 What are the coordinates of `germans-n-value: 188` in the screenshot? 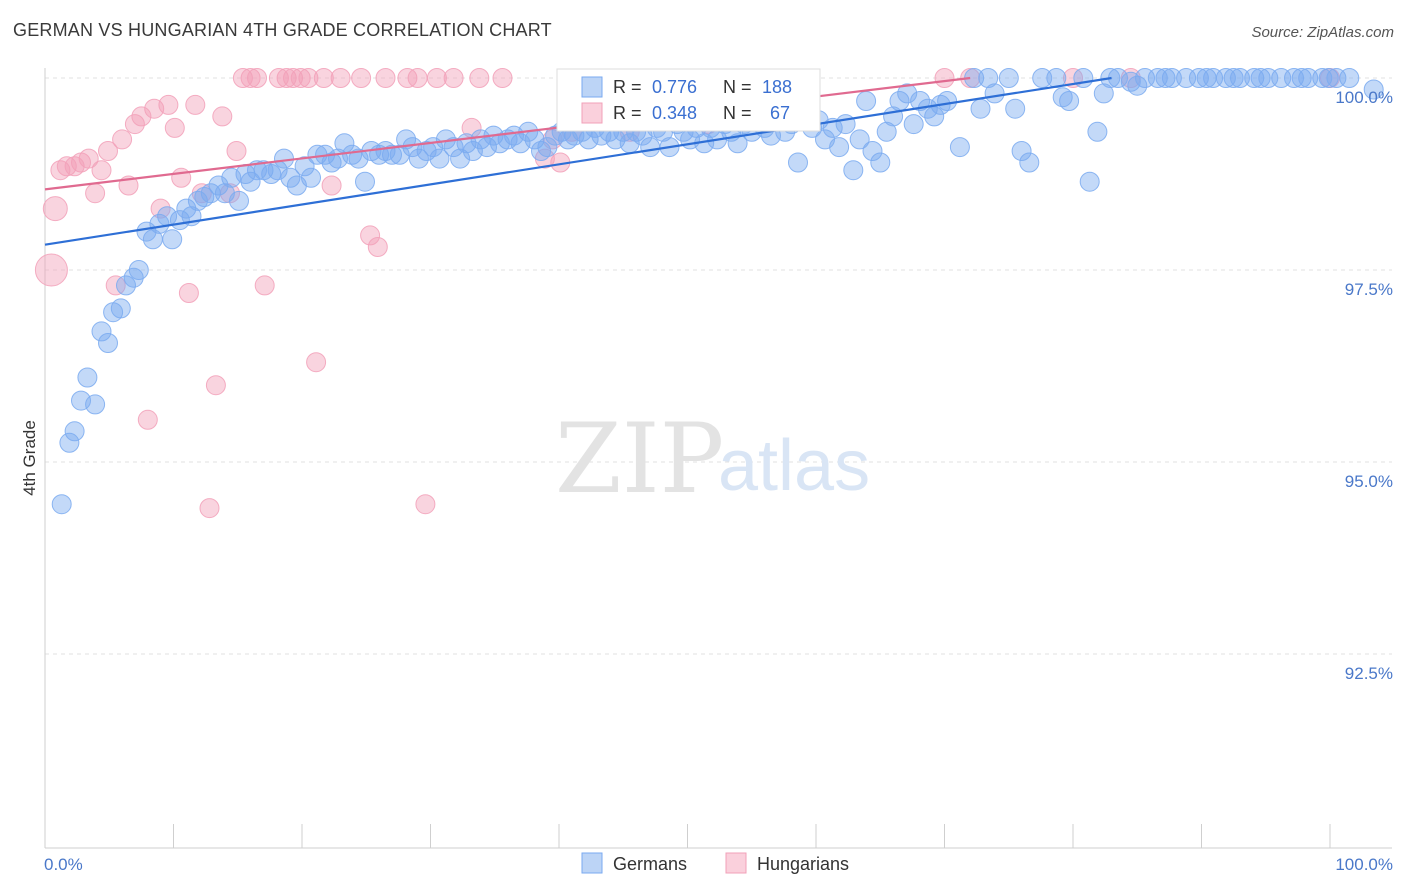 It's located at (777, 87).